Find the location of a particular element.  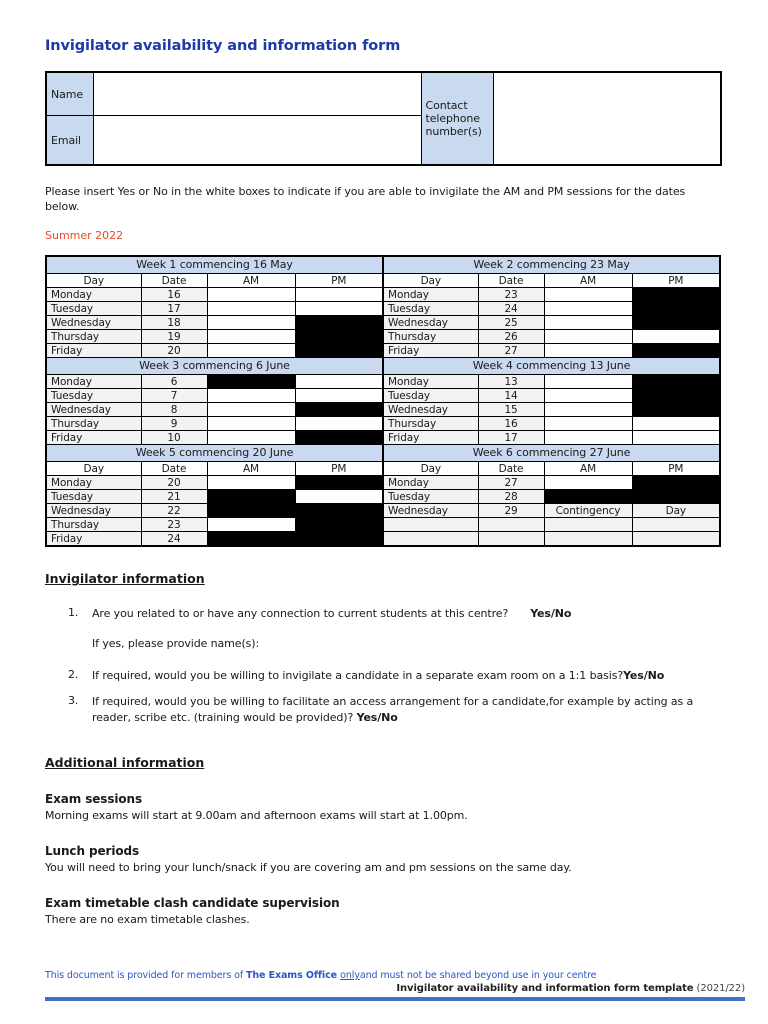

date-cell: 23 is located at coordinates (511, 295).